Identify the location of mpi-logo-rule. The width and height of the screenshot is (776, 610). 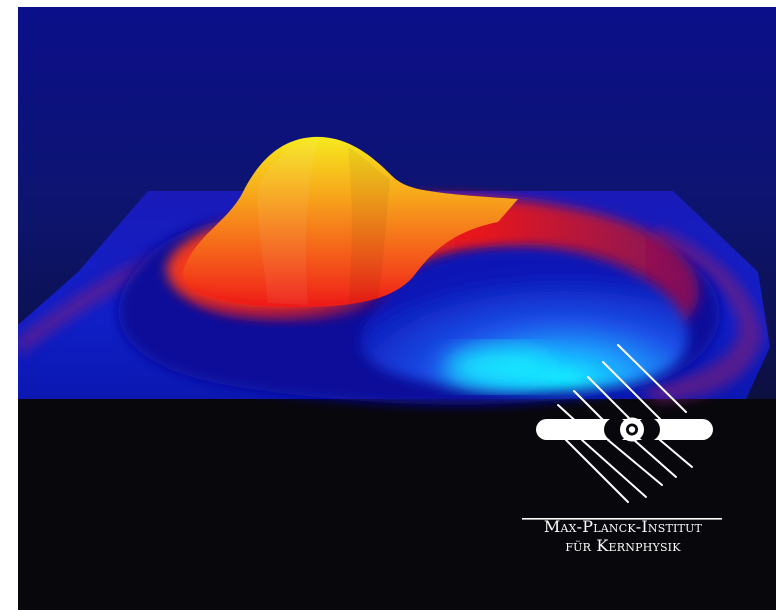
(622, 519).